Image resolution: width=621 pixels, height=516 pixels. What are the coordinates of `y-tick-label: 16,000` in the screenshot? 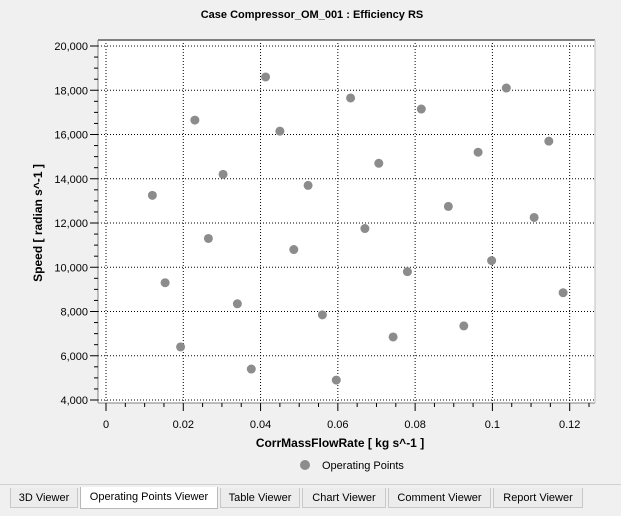 It's located at (71, 136).